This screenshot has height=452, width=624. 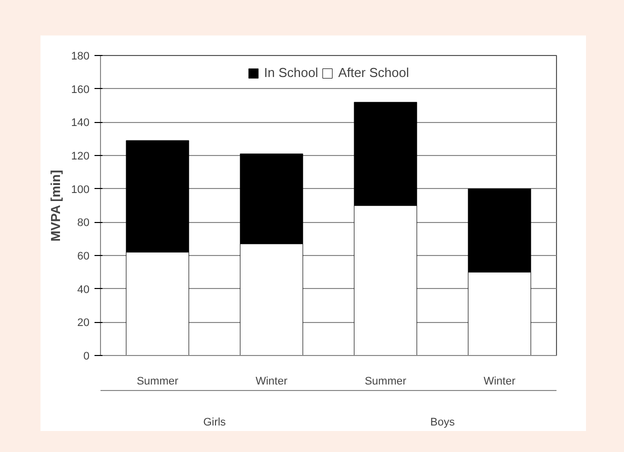 What do you see at coordinates (214, 422) in the screenshot?
I see `text: Girls` at bounding box center [214, 422].